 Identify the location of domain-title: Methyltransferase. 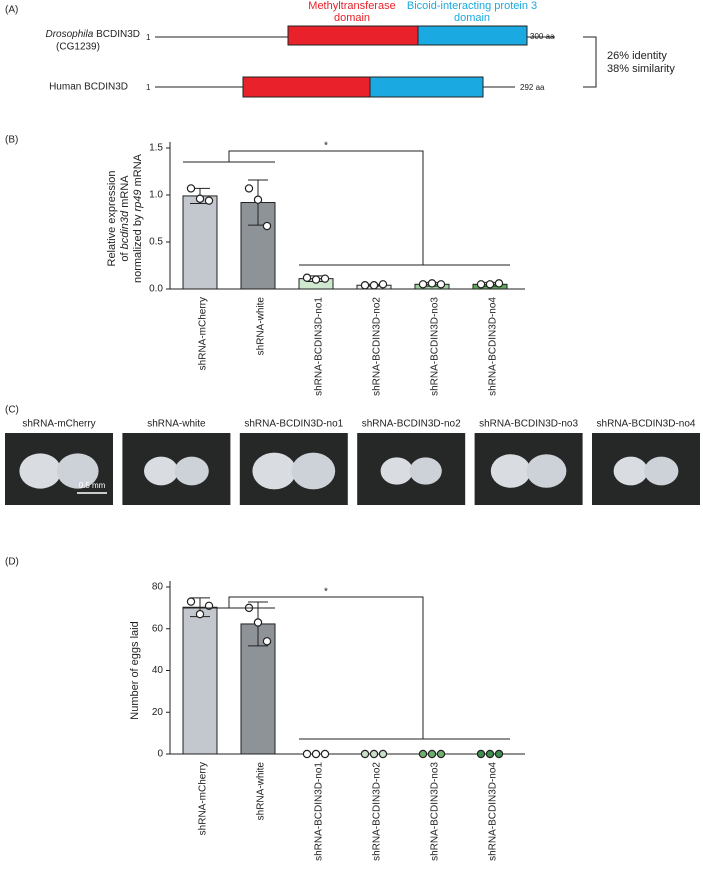
(351, 6).